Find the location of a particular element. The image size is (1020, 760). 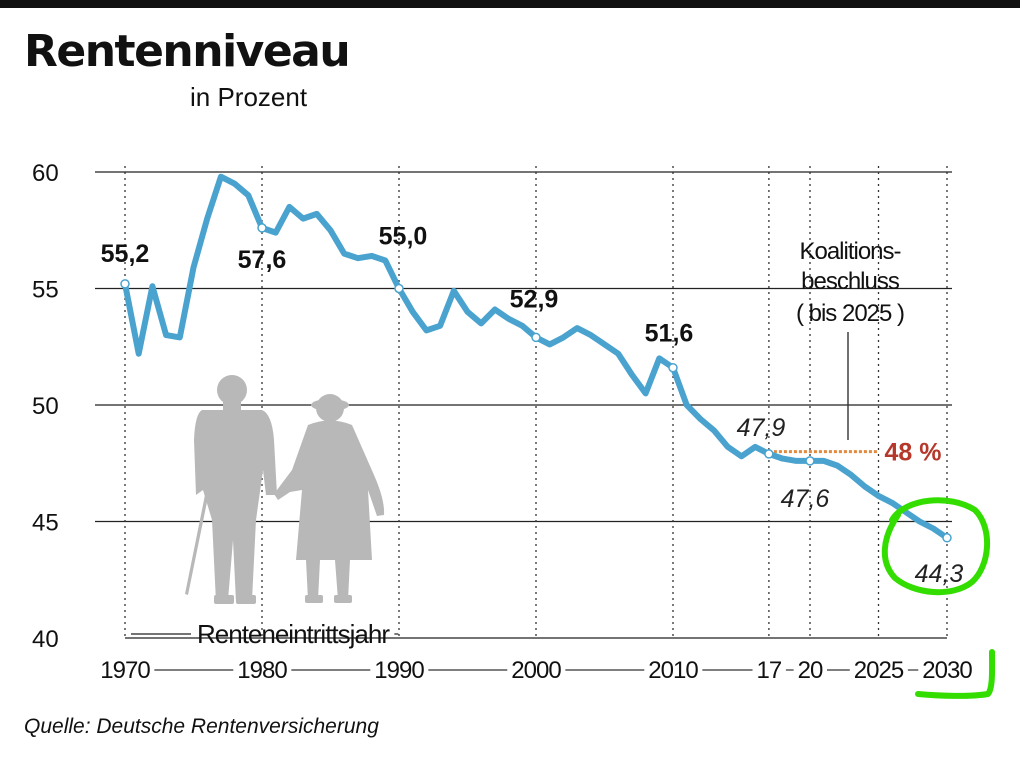

data-point-2000 is located at coordinates (536, 337).